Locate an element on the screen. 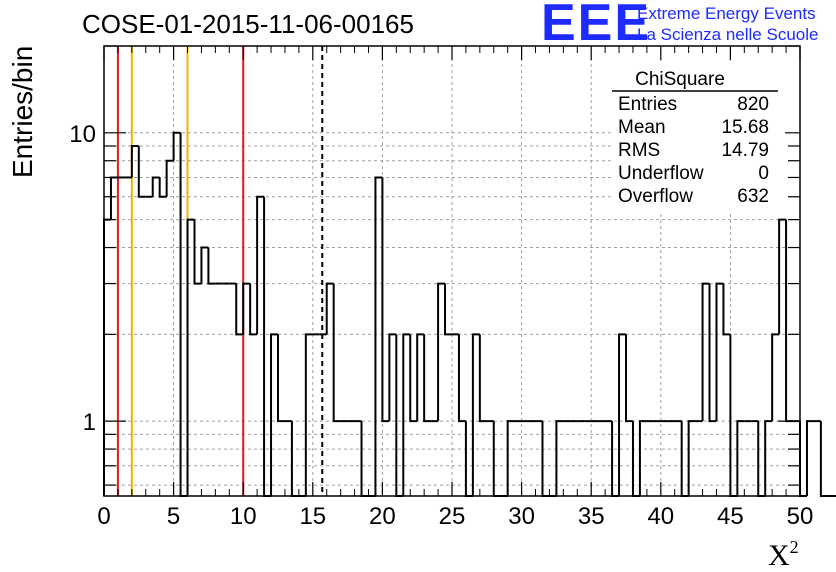 Image resolution: width=836 pixels, height=572 pixels. brand-line-1: Extreme Energy Events is located at coordinates (726, 13).